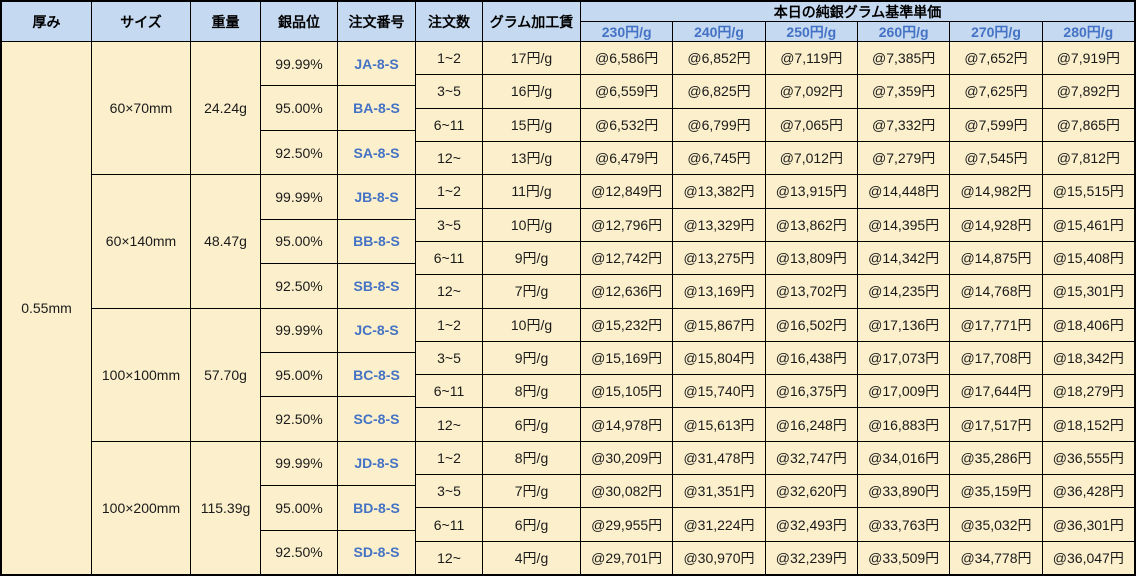 This screenshot has height=576, width=1136. I want to click on cell-price: @18,342円, so click(1088, 358).